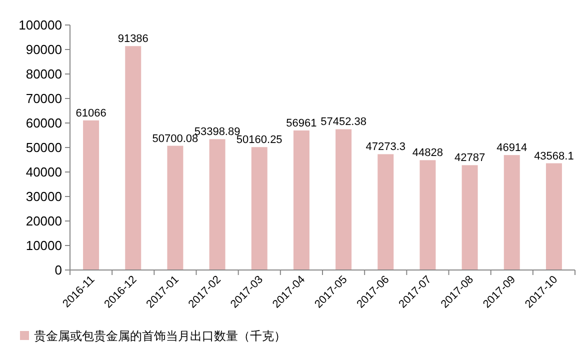 Image resolution: width=583 pixels, height=364 pixels. What do you see at coordinates (44, 196) in the screenshot?
I see `y-tick-label: 30000` at bounding box center [44, 196].